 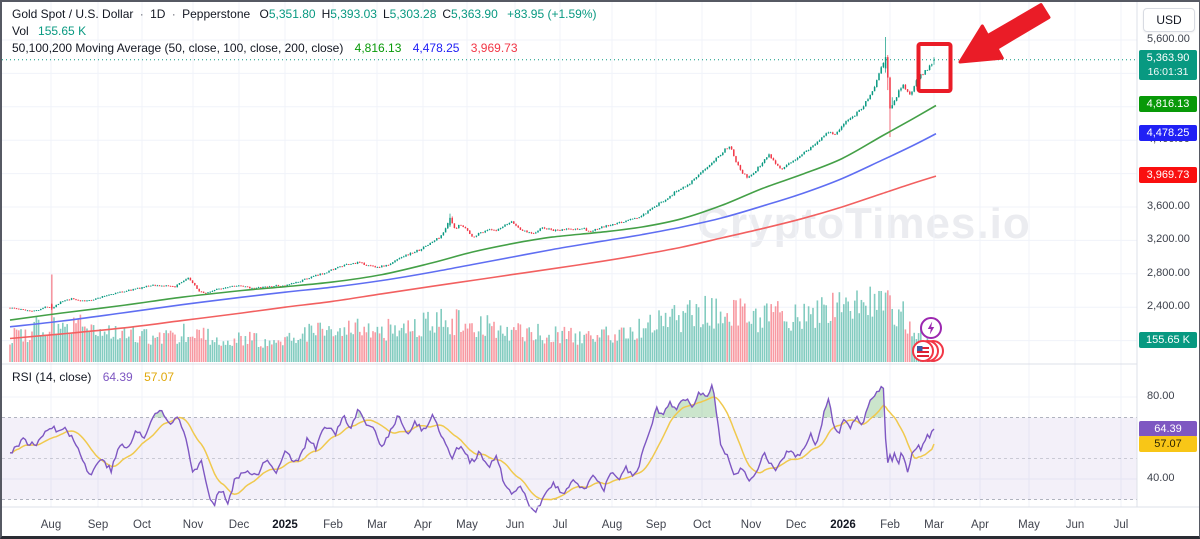 What do you see at coordinates (62, 31) in the screenshot?
I see `volume-value: 155.65 K` at bounding box center [62, 31].